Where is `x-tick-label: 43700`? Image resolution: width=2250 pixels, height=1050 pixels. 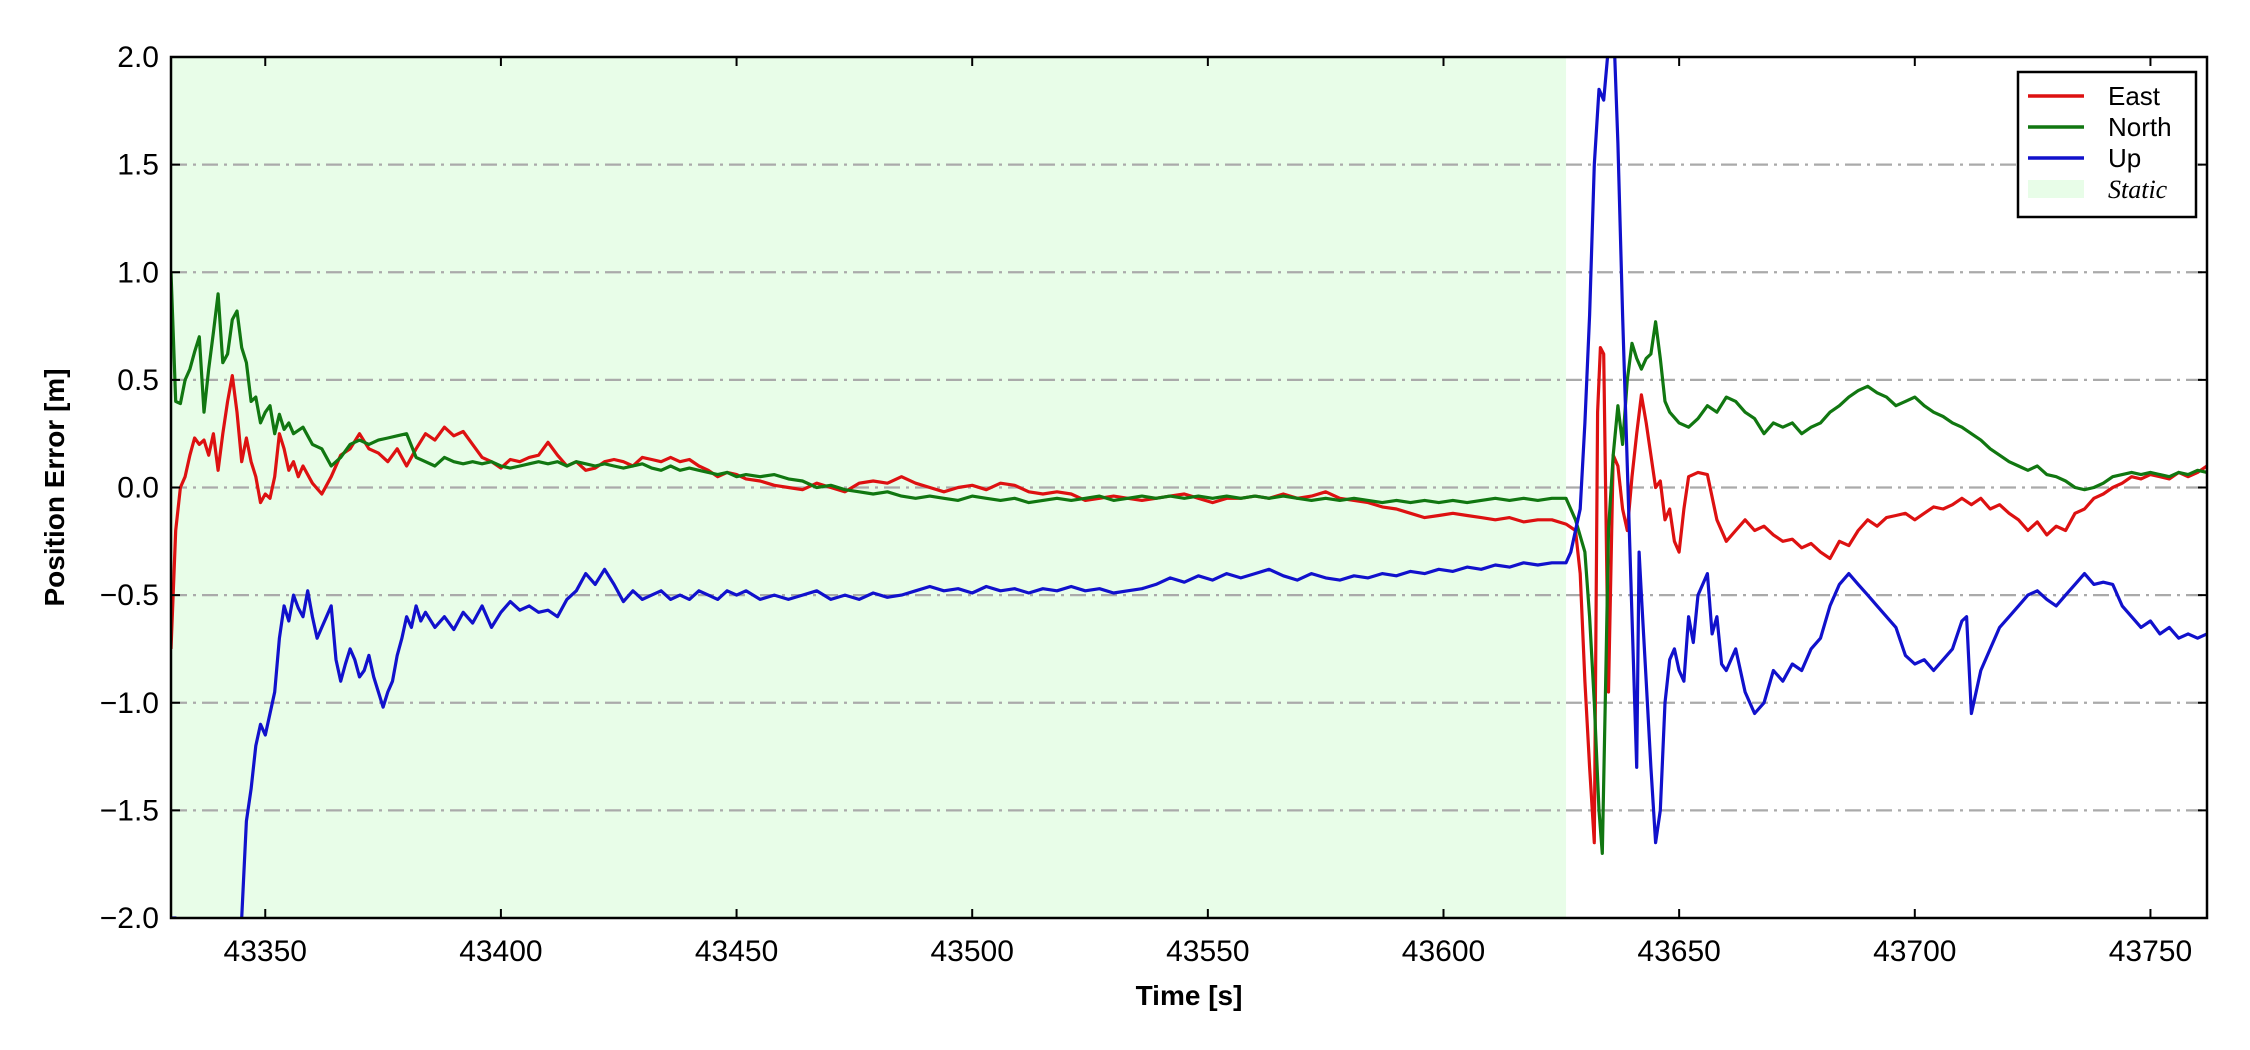
x-tick-label: 43700 is located at coordinates (1914, 951).